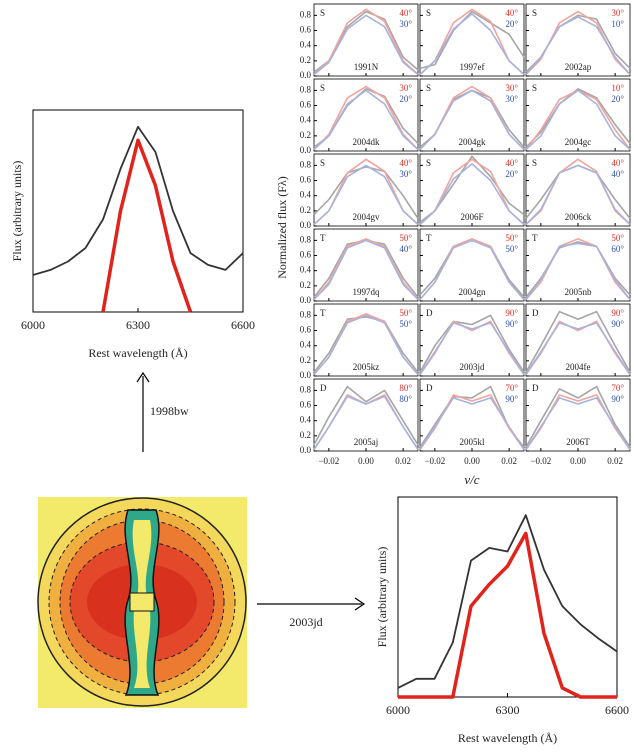 The width and height of the screenshot is (634, 752). What do you see at coordinates (382, 597) in the screenshot?
I see `y-axis-label: Flux (arbitrary units)` at bounding box center [382, 597].